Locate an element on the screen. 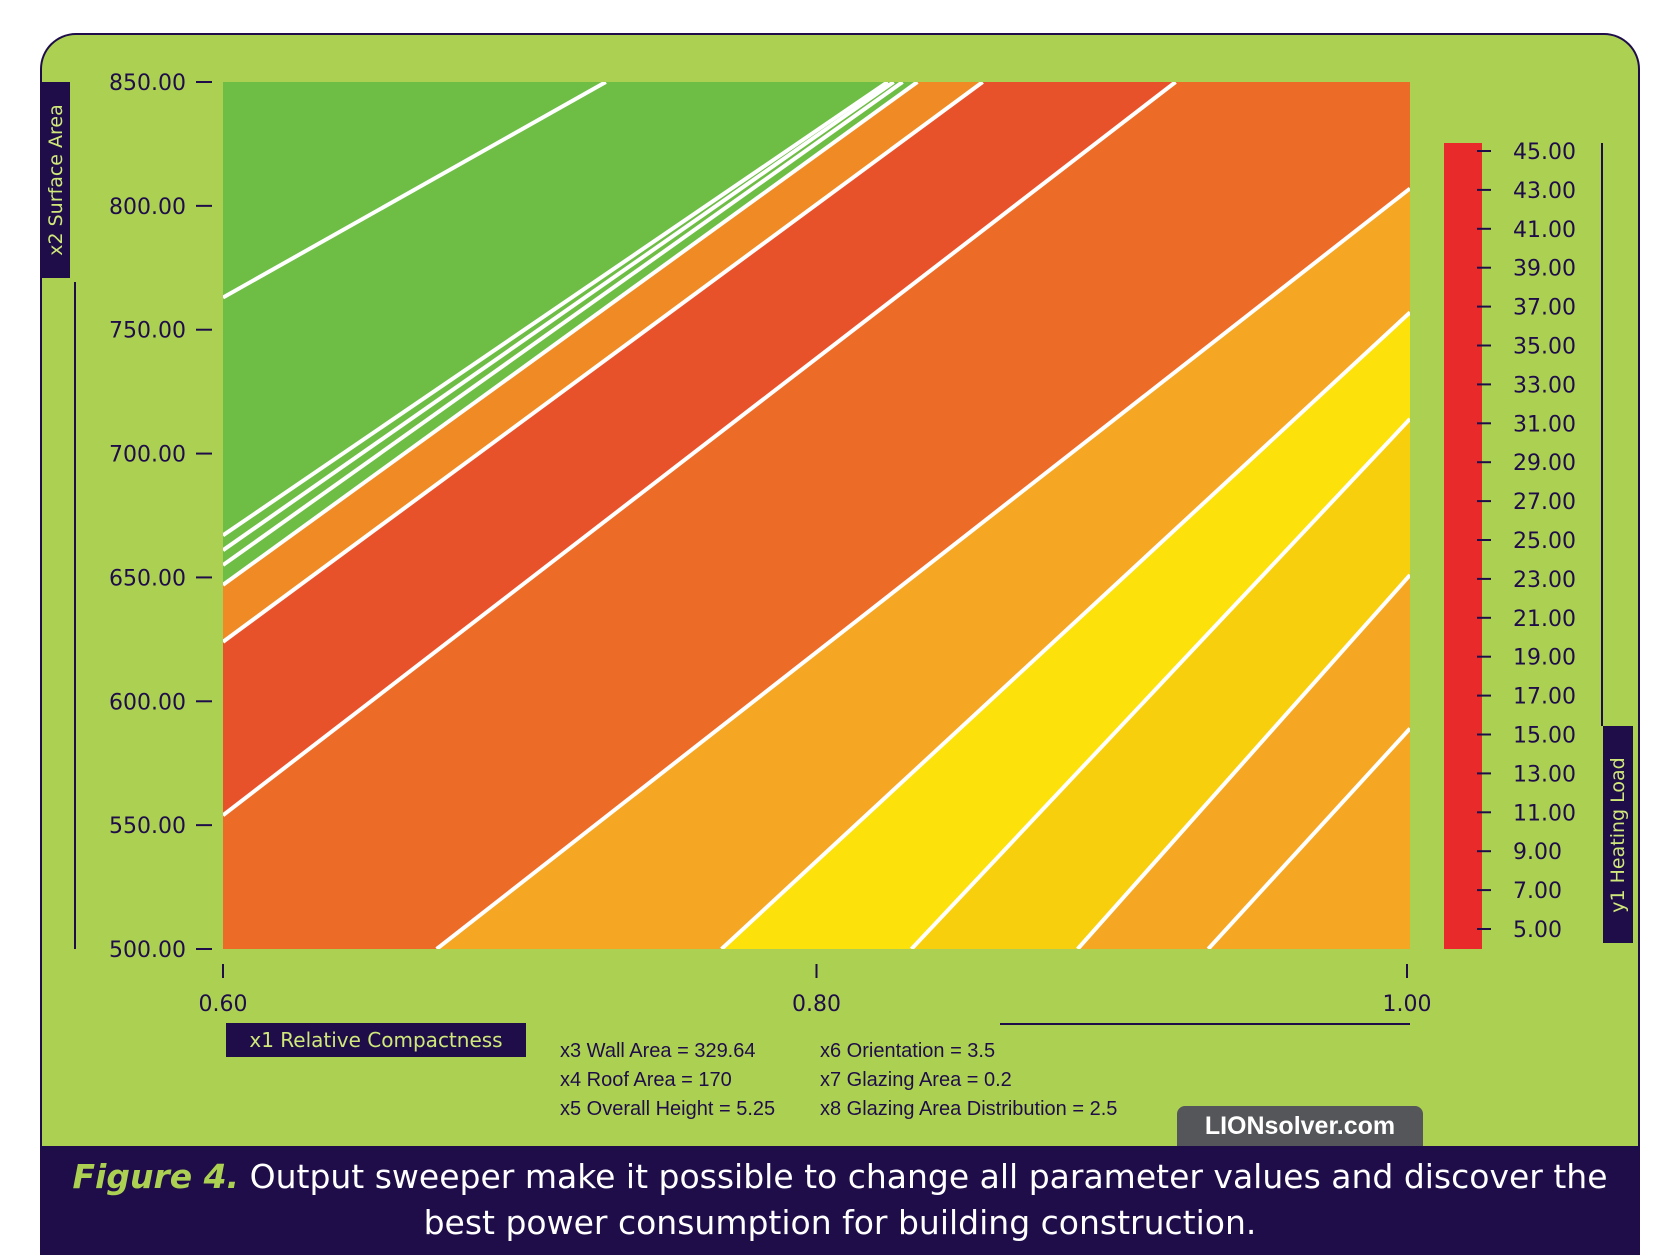  y-tick-label: 750.00 is located at coordinates (147, 331).